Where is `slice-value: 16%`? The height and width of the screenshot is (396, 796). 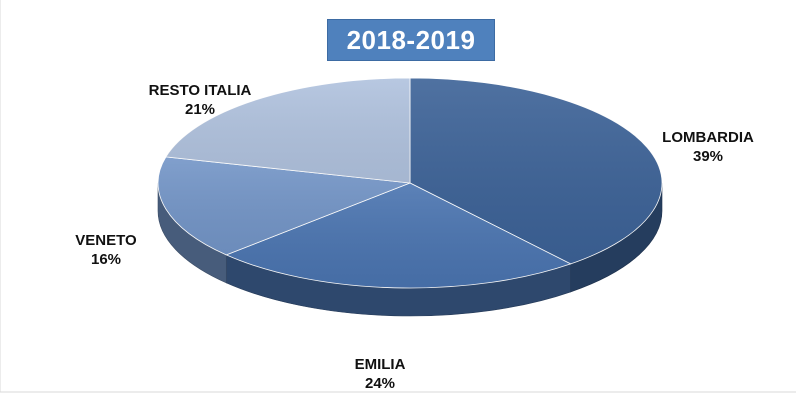
slice-value: 16% is located at coordinates (106, 259).